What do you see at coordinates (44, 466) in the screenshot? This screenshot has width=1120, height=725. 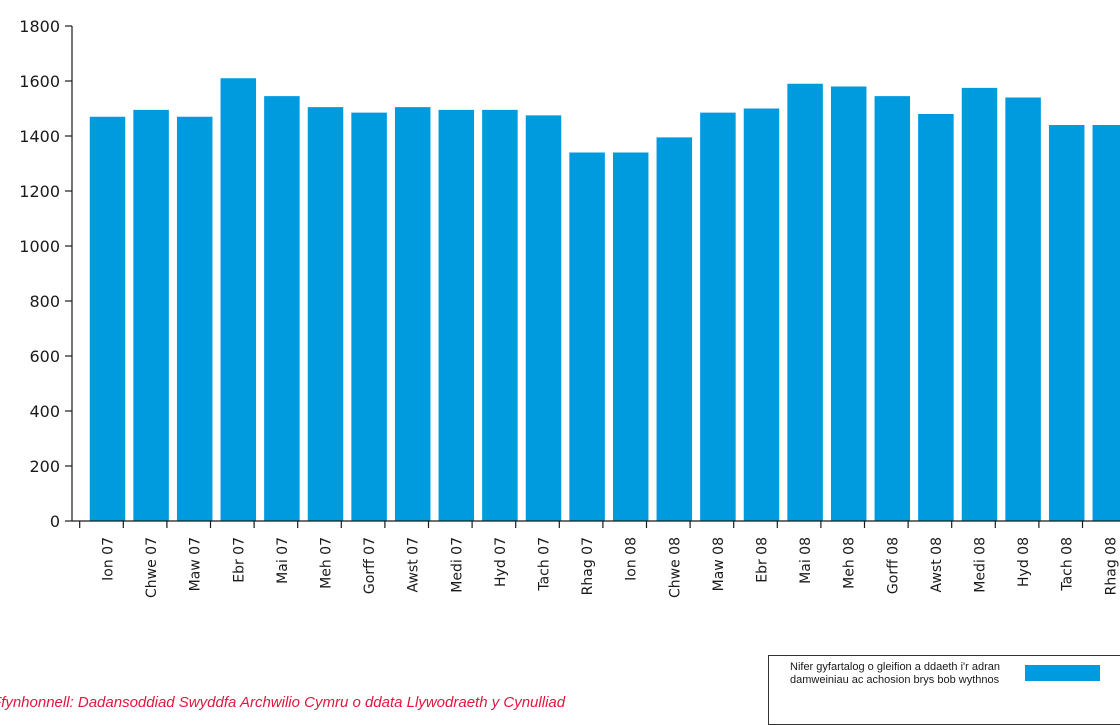 I see `y-tick-label: 200` at bounding box center [44, 466].